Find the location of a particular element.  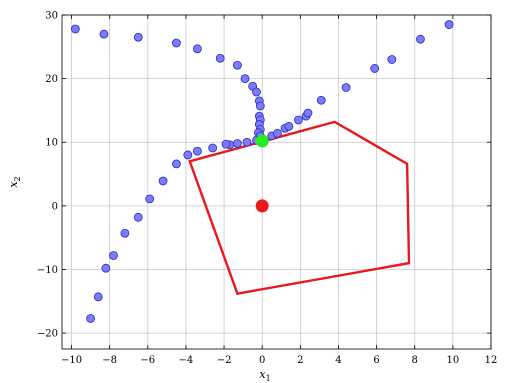

x-tick-label: 0 is located at coordinates (262, 360).